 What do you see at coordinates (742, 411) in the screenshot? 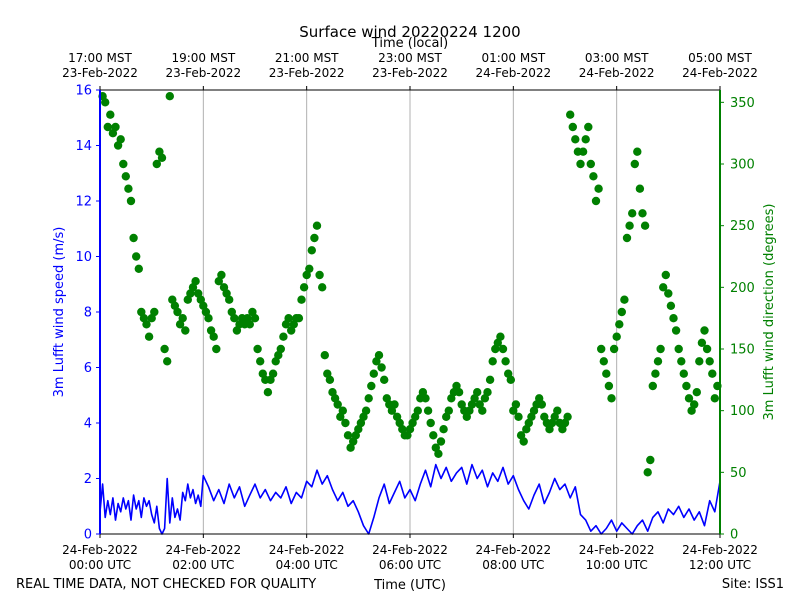
I see `right-tick-label: 100` at bounding box center [742, 411].